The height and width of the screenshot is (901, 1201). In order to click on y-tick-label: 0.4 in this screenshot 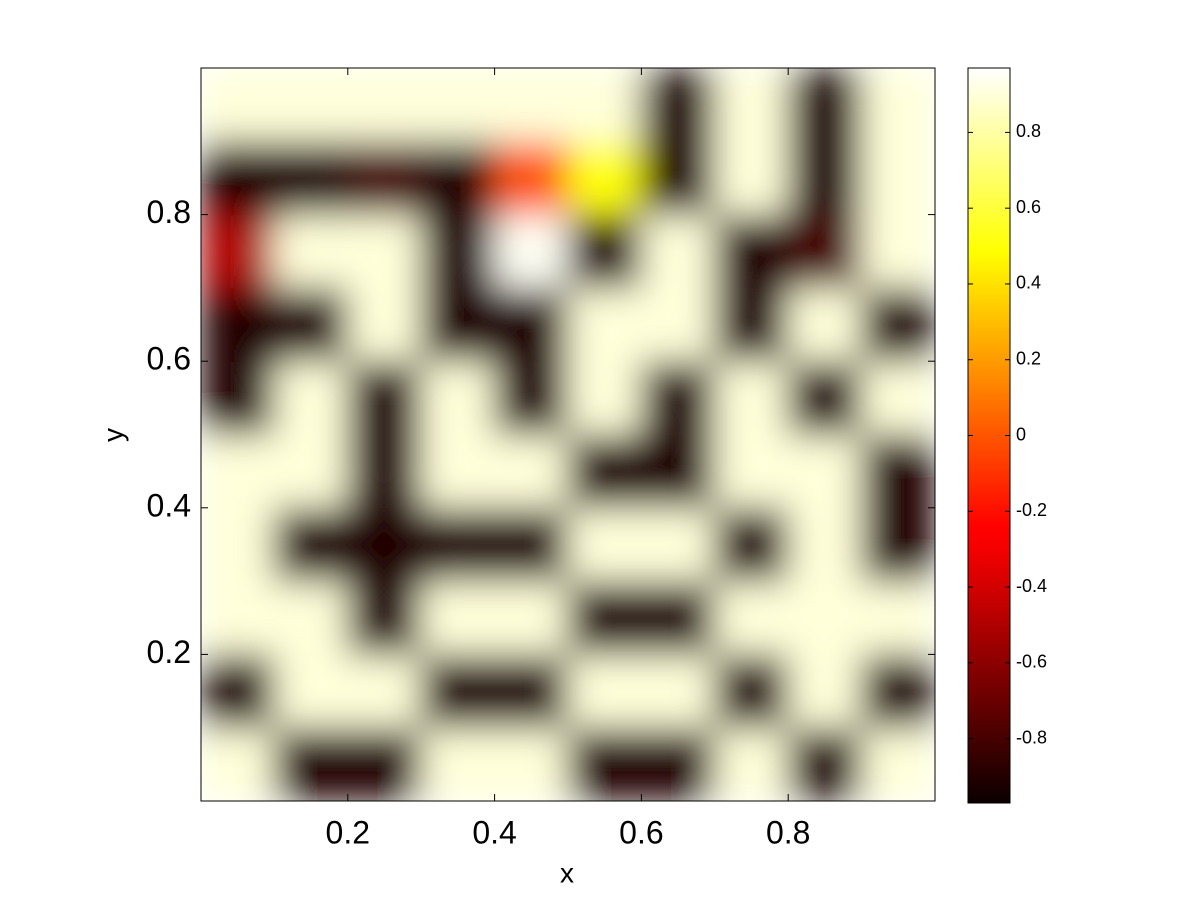, I will do `click(169, 505)`.